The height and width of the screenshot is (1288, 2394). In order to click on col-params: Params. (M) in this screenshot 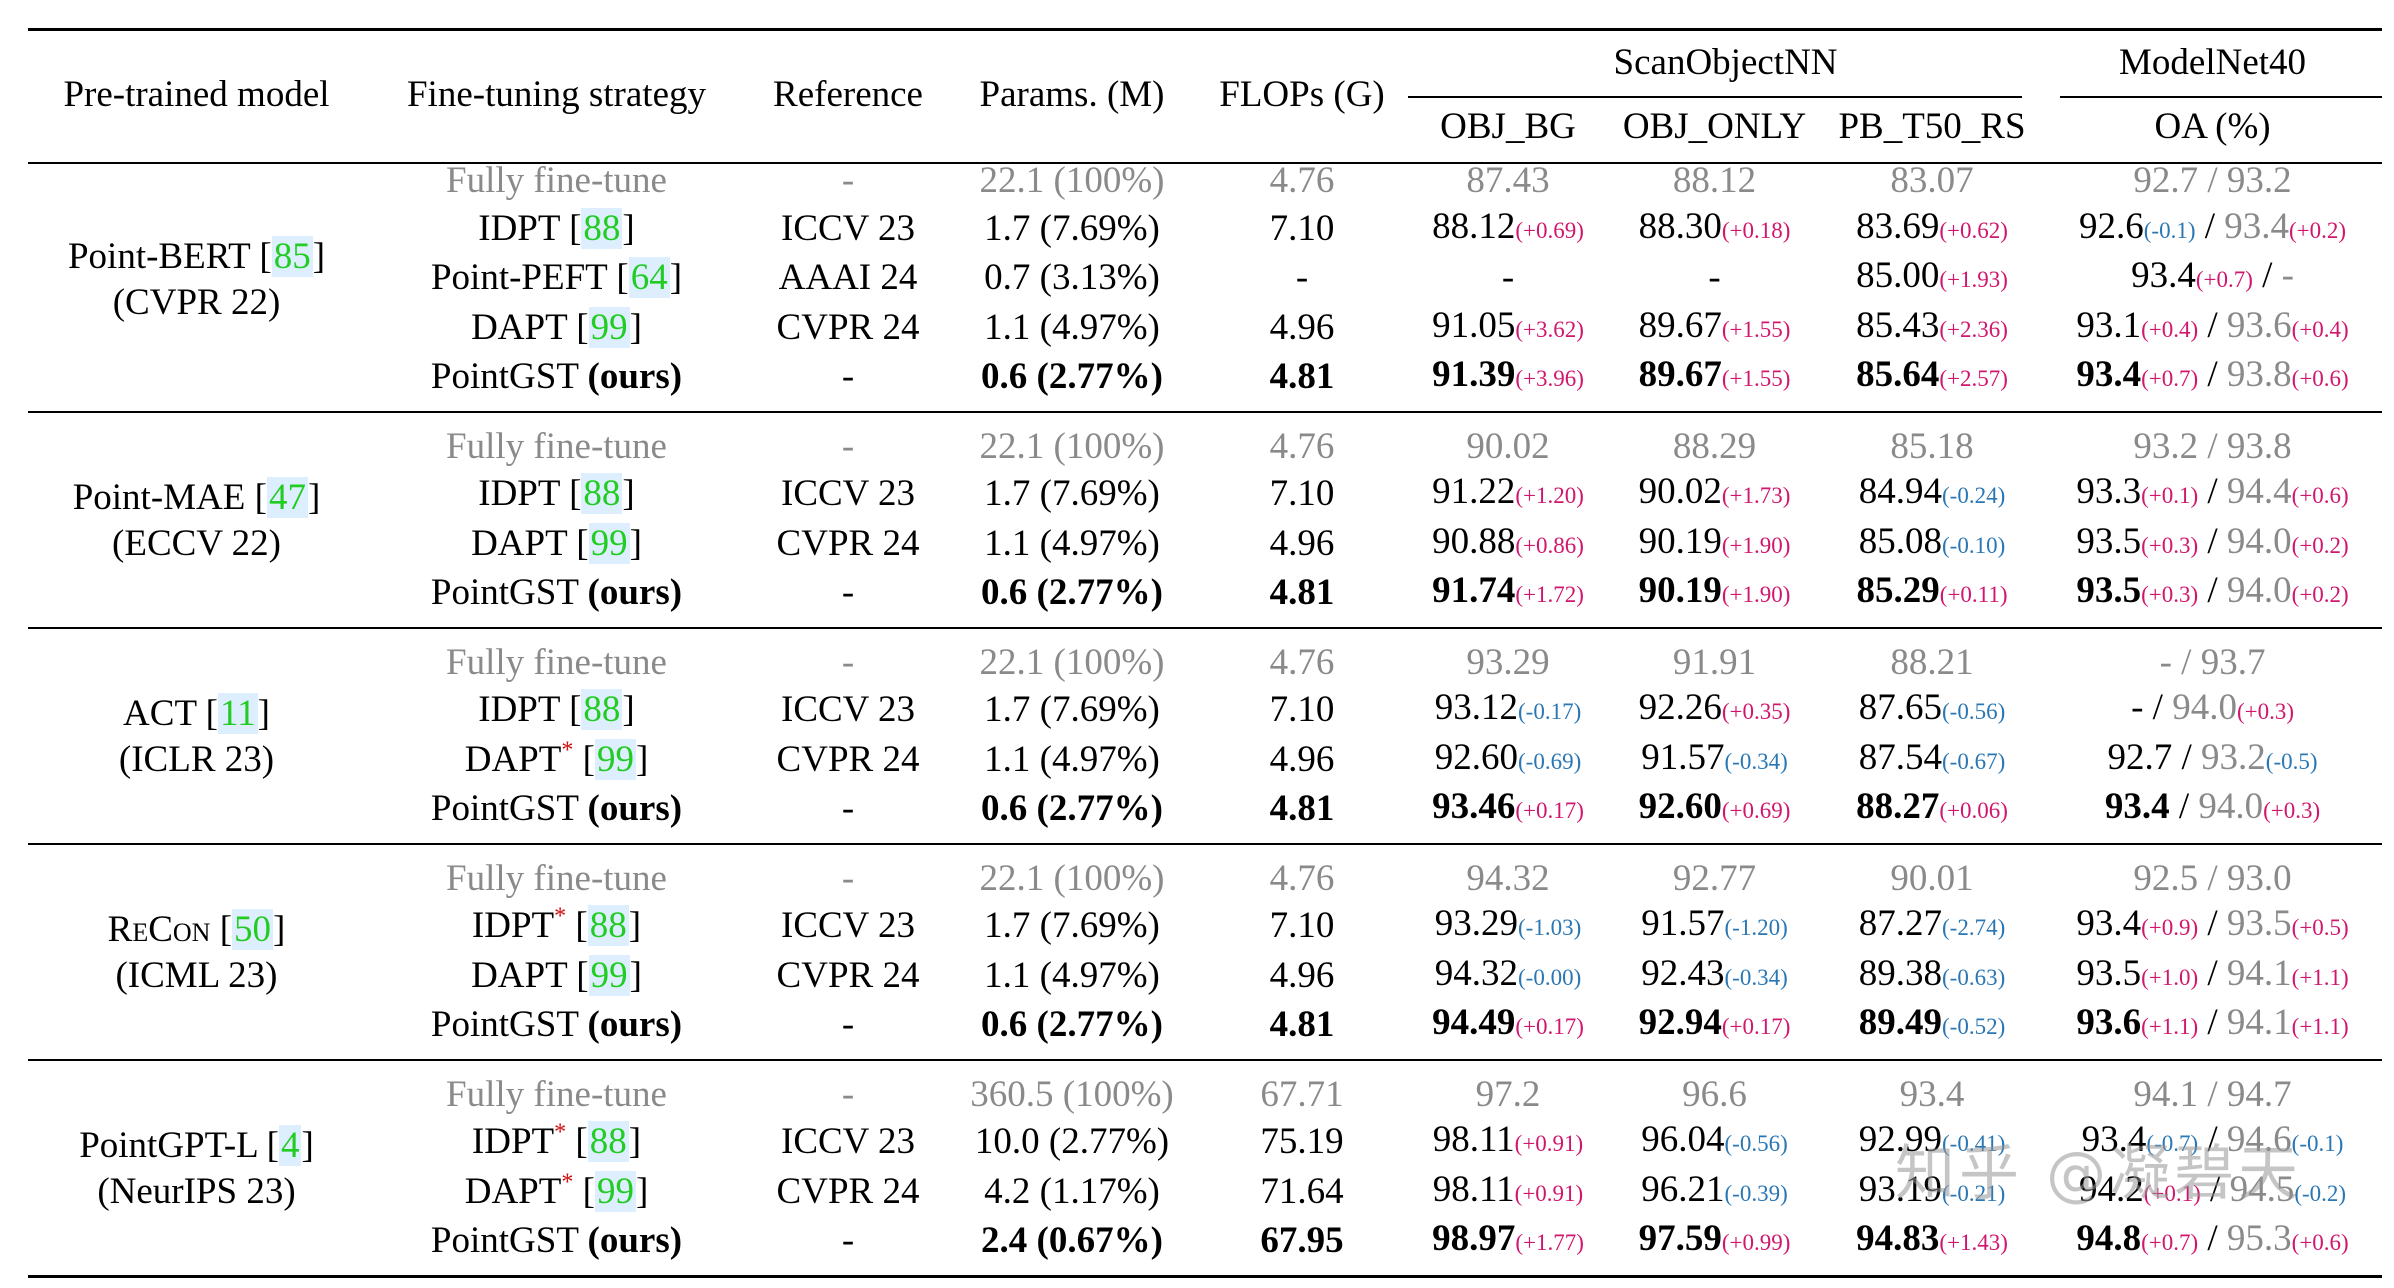, I will do `click(1072, 94)`.